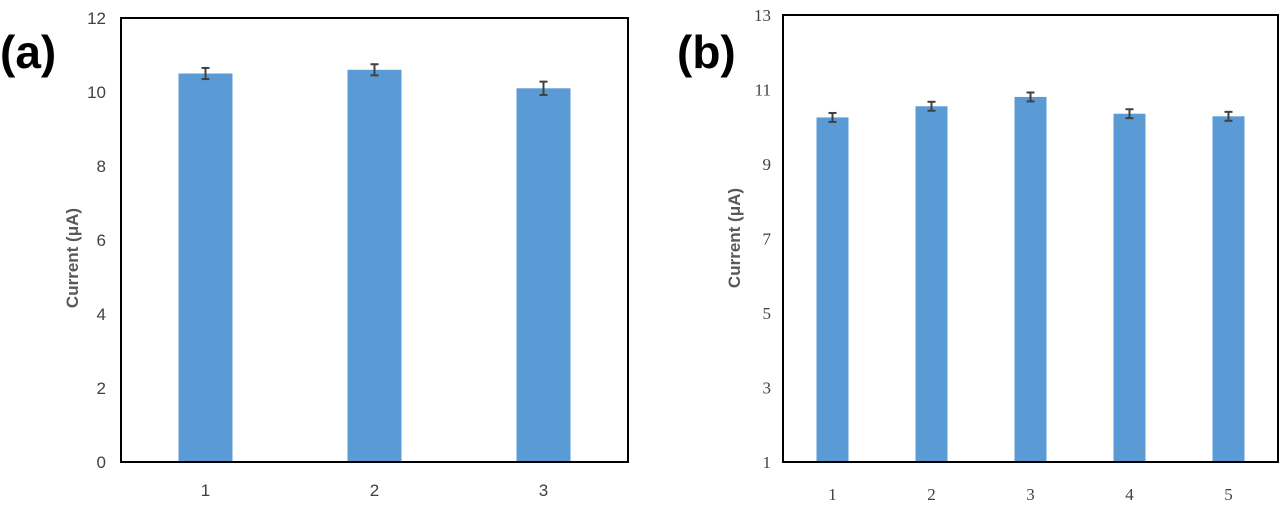 The width and height of the screenshot is (1280, 505). I want to click on panel-b-error-bars, so click(1030, 107).